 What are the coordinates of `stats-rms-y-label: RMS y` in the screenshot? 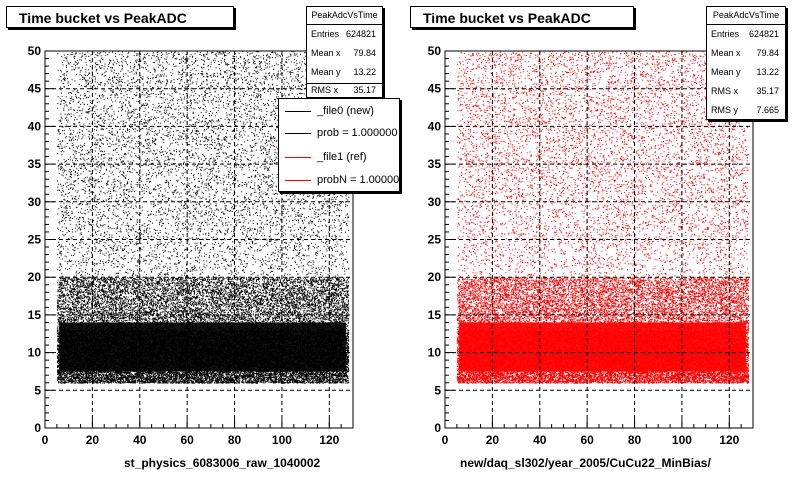 It's located at (724, 110).